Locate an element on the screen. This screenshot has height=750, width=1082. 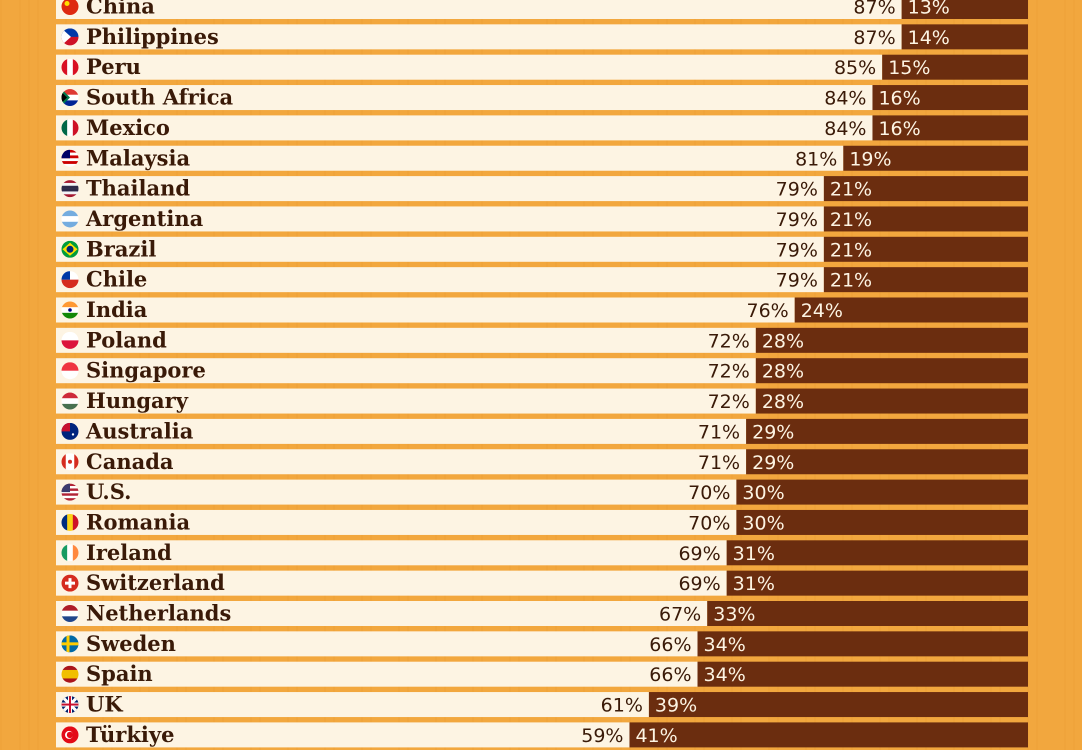
bar-row: Thailand 79% 21% is located at coordinates (542, 189).